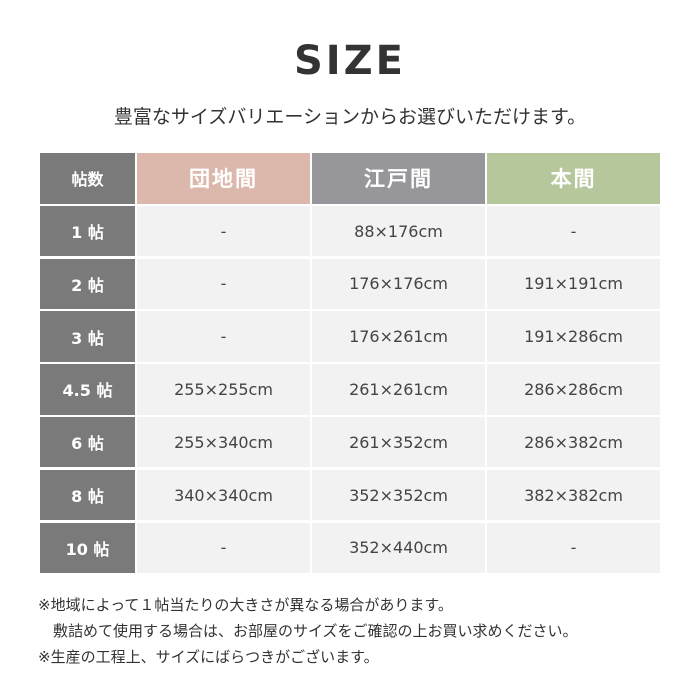  Describe the element at coordinates (87, 231) in the screenshot. I see `row-header: 1 帖` at that location.